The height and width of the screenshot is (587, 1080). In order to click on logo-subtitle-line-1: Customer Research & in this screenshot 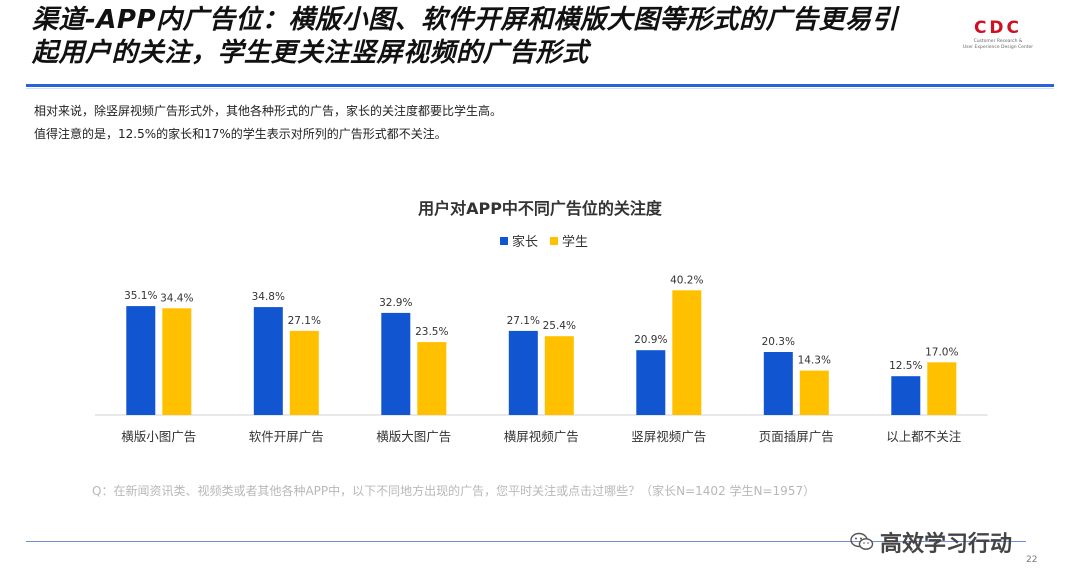, I will do `click(998, 41)`.